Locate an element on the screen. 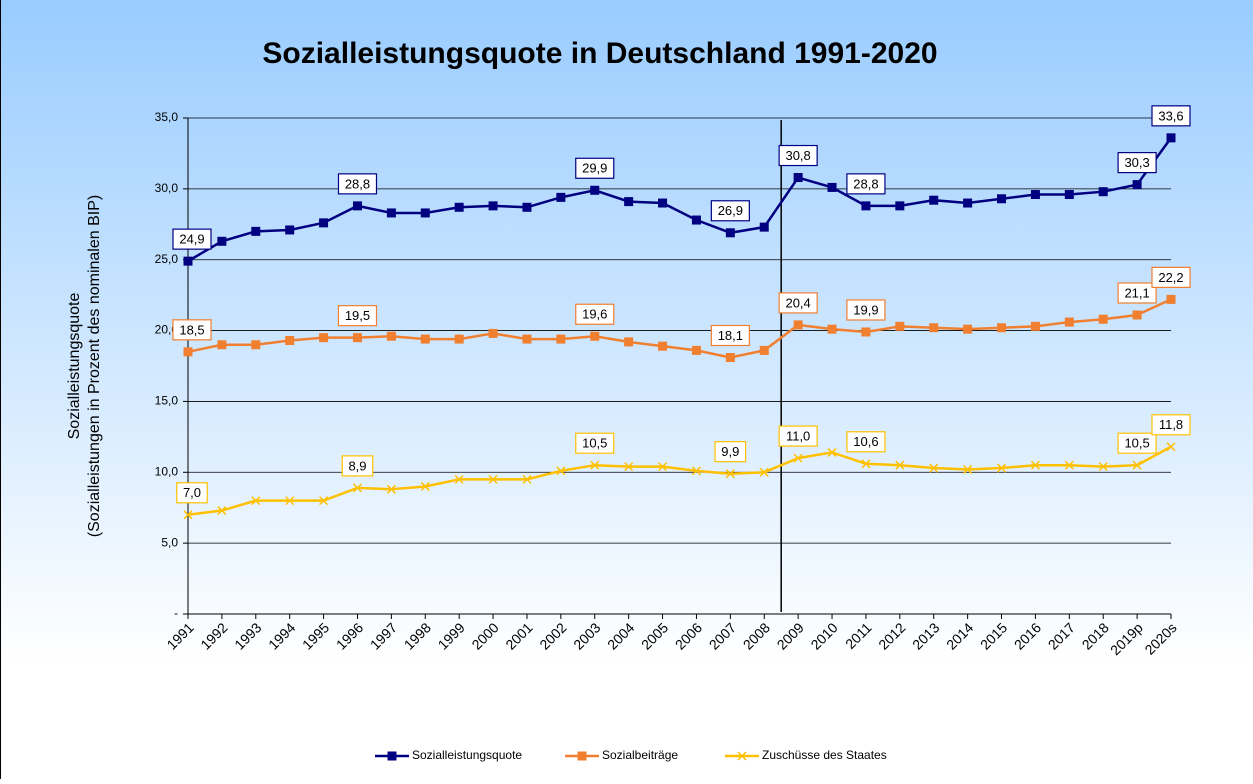  y-axis-title-line: Sozialleistungsquote is located at coordinates (74, 366).